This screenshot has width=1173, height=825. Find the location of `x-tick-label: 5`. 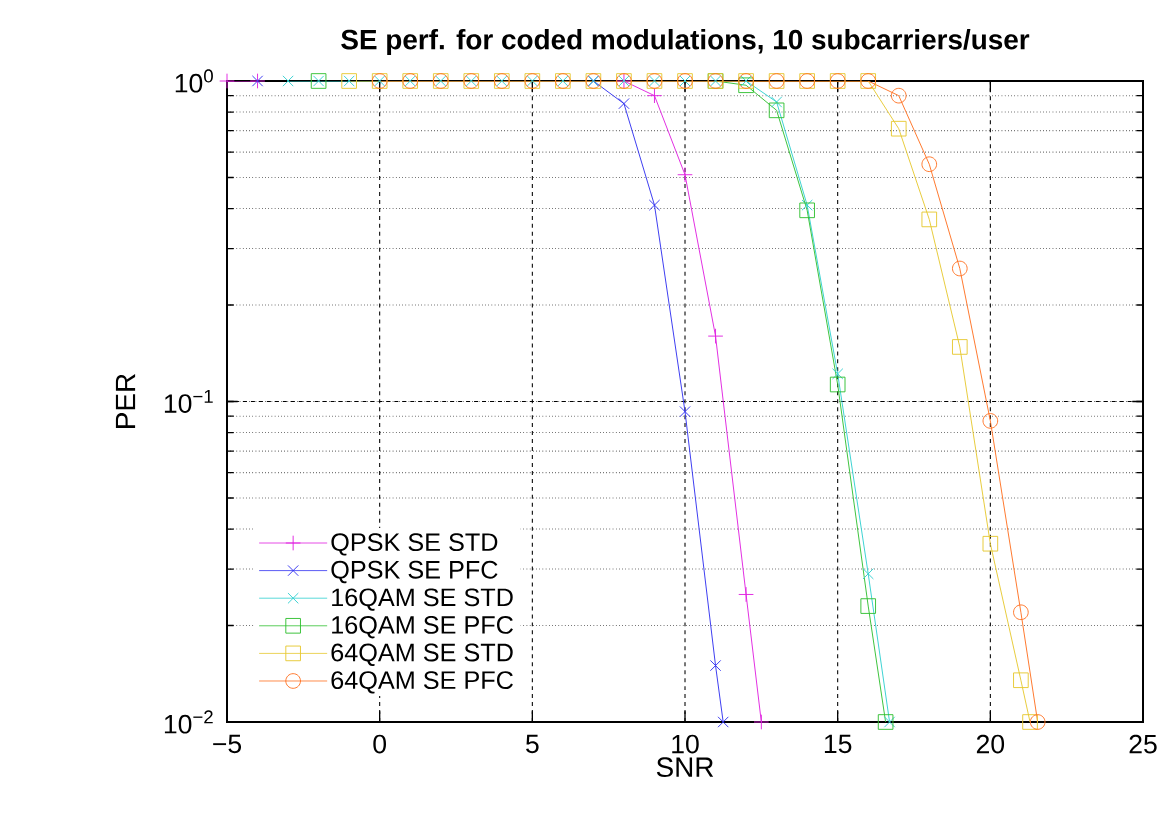

x-tick-label: 5 is located at coordinates (532, 744).